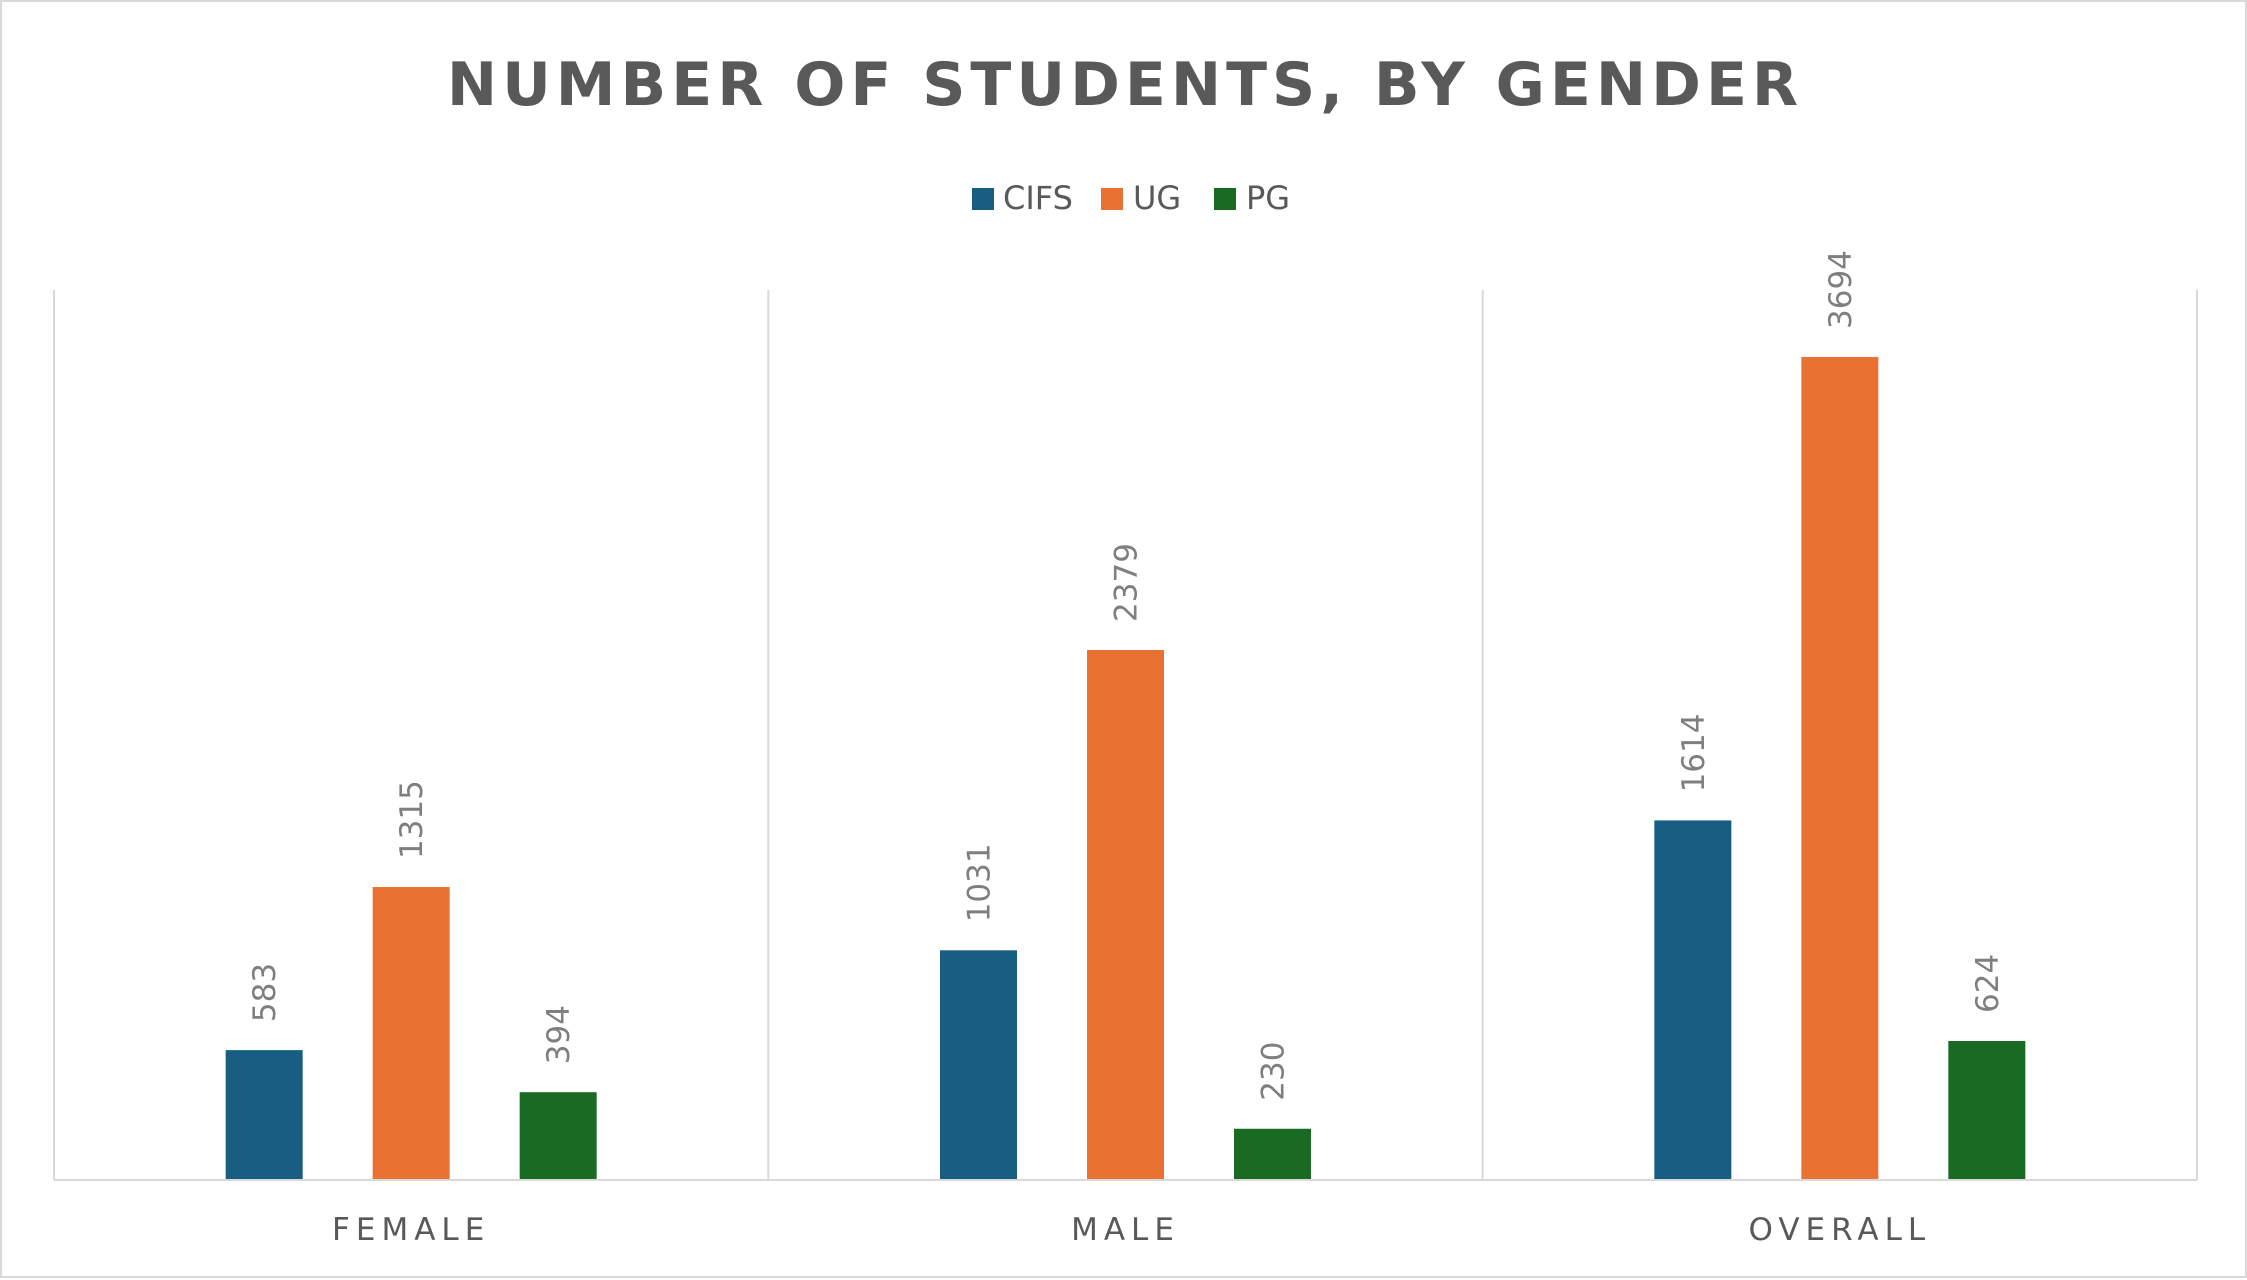 The height and width of the screenshot is (1280, 2247). Describe the element at coordinates (1840, 768) in the screenshot. I see `bar-overall-ug` at that location.